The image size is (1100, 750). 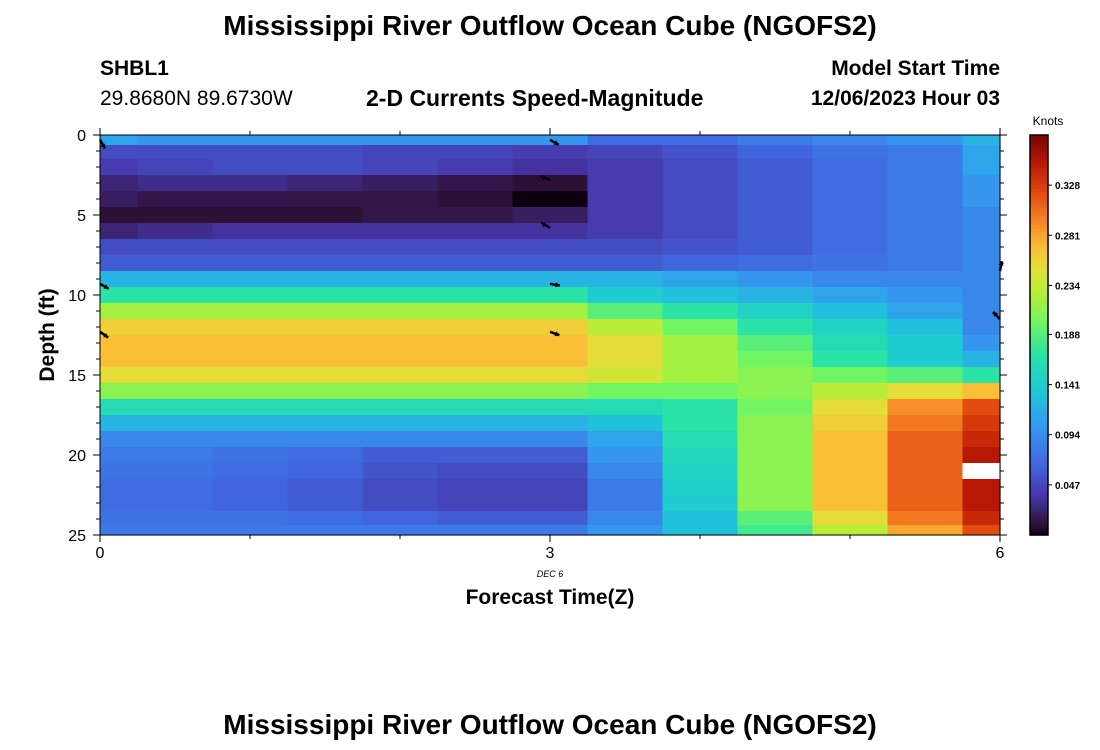 What do you see at coordinates (1067, 286) in the screenshot?
I see `colorbar-tick-label: 0.234` at bounding box center [1067, 286].